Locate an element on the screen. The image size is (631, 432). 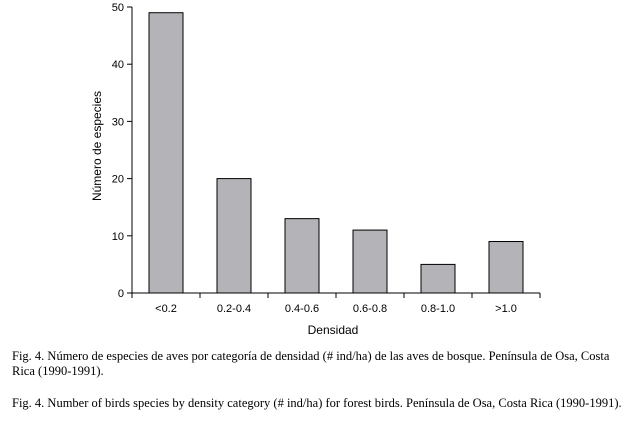
x-tick-label-2: 0.2-0.4 is located at coordinates (234, 309).